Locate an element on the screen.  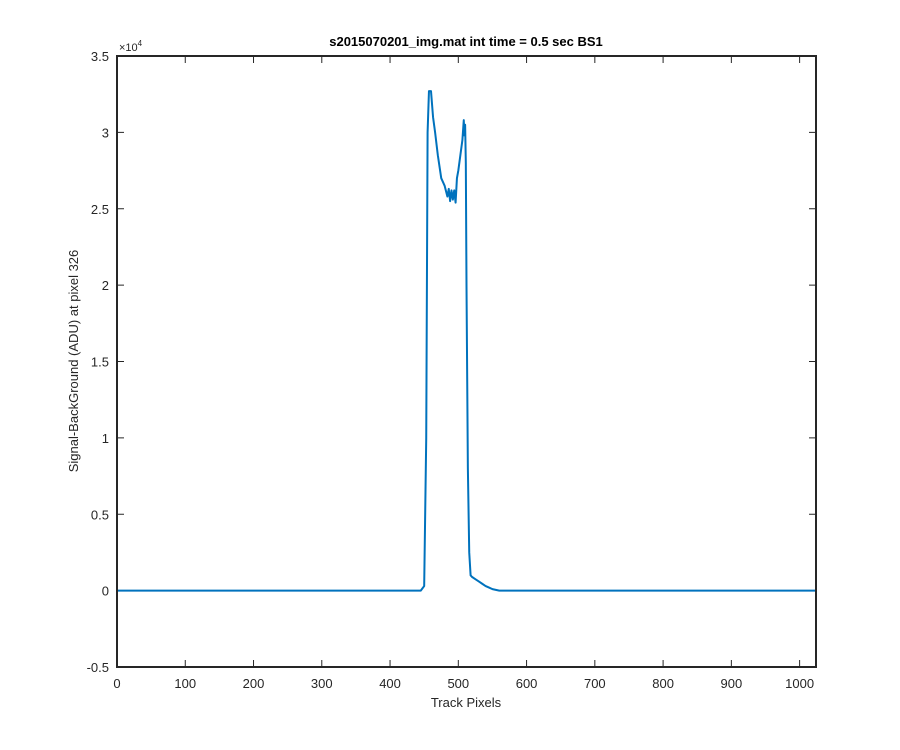
x-tick-label: 700 is located at coordinates (595, 683).